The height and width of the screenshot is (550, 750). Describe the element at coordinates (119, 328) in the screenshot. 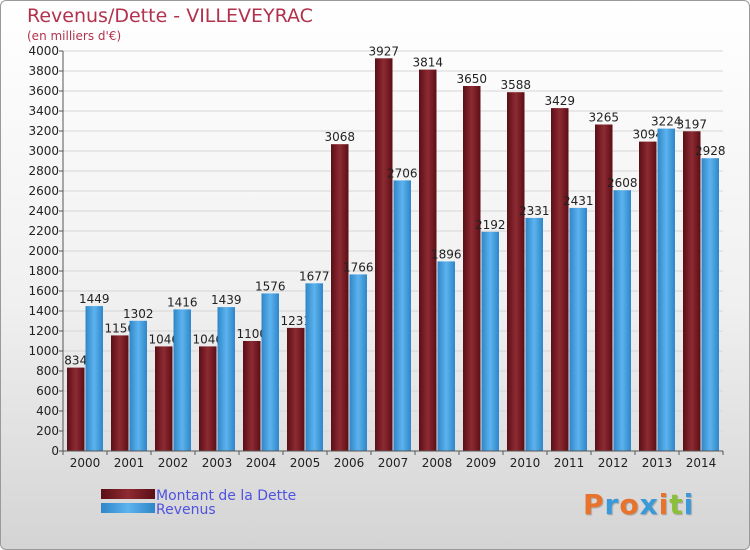

I see `data-label-dette: 1156` at that location.